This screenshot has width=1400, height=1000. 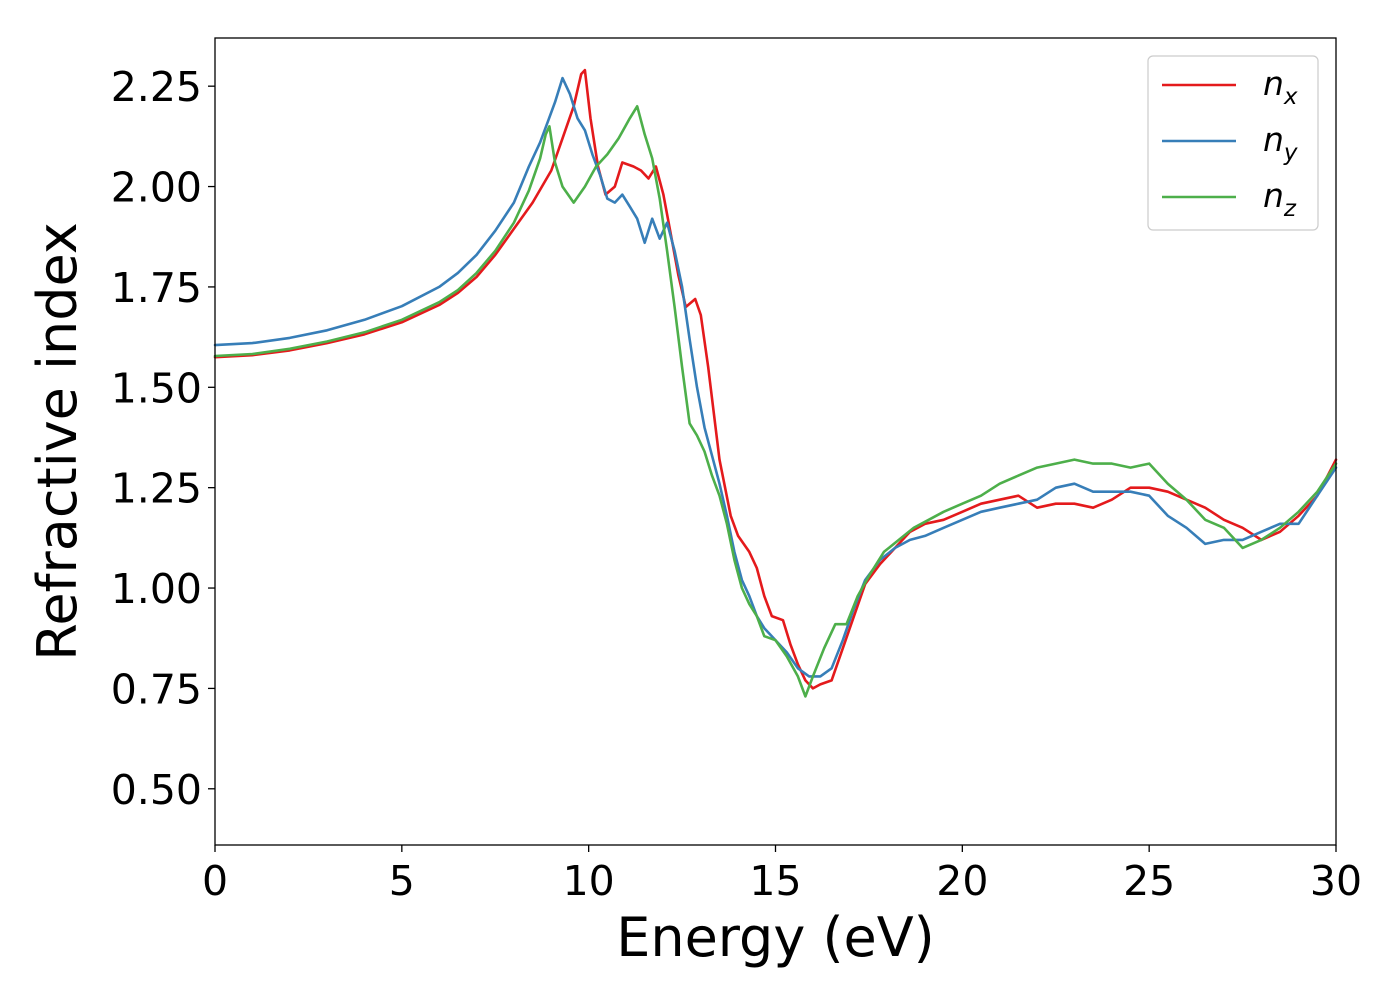 What do you see at coordinates (962, 881) in the screenshot?
I see `x-tick-label: 20` at bounding box center [962, 881].